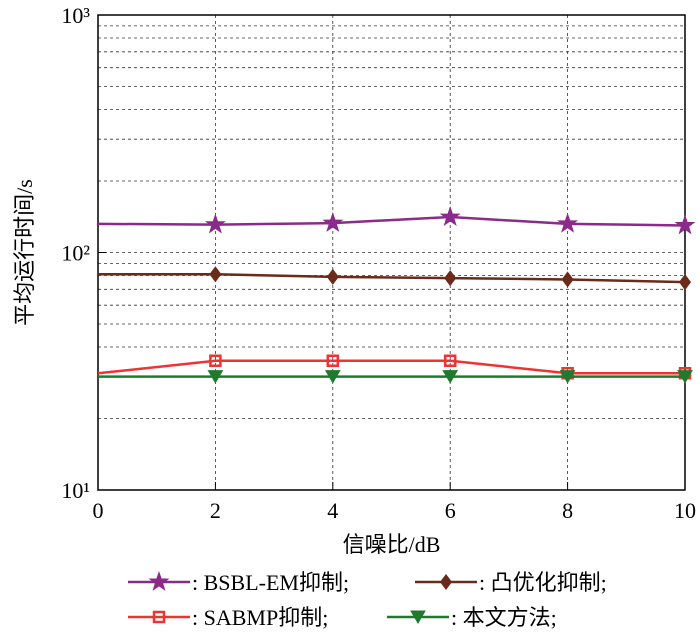 This screenshot has height=638, width=700. I want to click on x-tick-label: 10, so click(685, 510).